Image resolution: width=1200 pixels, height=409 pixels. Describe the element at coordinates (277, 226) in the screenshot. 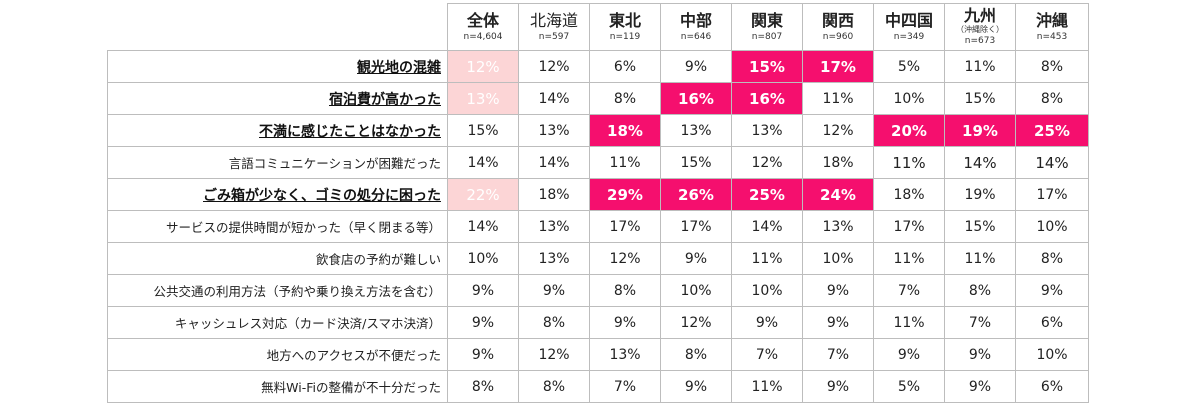

I see `row-label: サービスの提供時間が短かった（早く閉まる等）` at that location.